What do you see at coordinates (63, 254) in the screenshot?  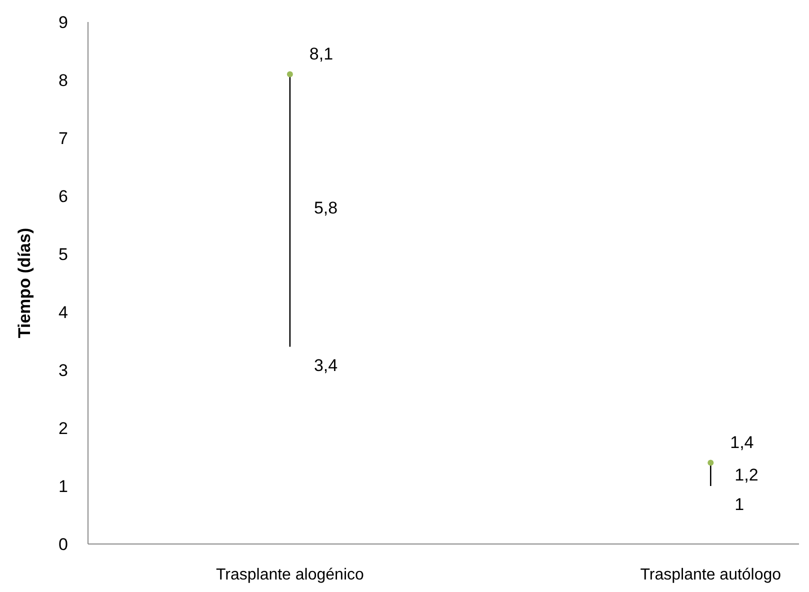 I see `y-tick-label: 5` at bounding box center [63, 254].